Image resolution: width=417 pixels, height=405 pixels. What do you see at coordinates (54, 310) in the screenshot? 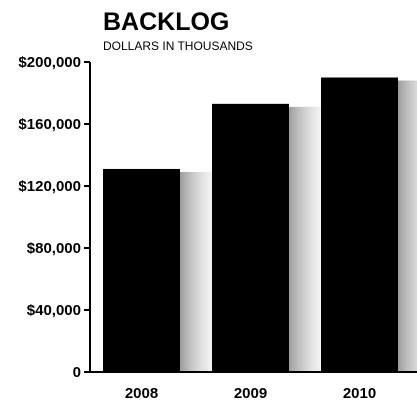
I see `y-tick-label: $40,000` at bounding box center [54, 310].